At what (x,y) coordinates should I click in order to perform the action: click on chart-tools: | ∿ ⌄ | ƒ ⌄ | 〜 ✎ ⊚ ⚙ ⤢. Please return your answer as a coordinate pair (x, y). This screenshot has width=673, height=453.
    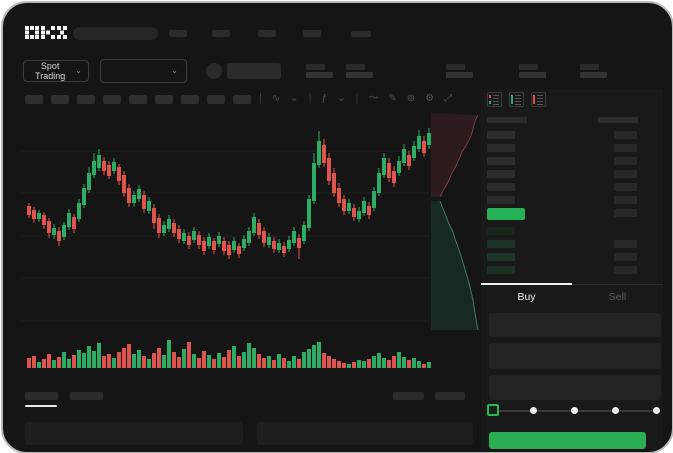
    Looking at the image, I should click on (355, 98).